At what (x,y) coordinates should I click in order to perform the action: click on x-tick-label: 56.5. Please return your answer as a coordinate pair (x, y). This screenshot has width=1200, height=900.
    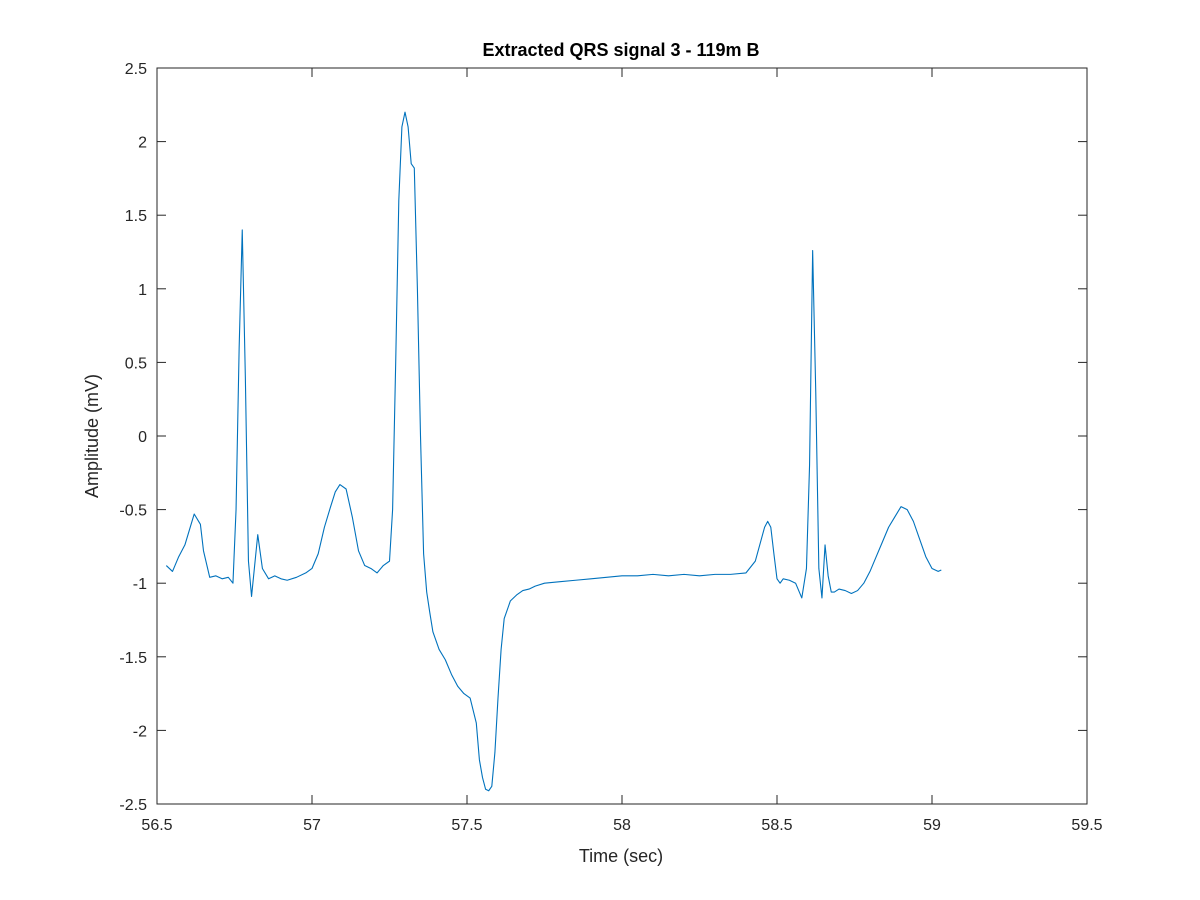
    Looking at the image, I should click on (156, 825).